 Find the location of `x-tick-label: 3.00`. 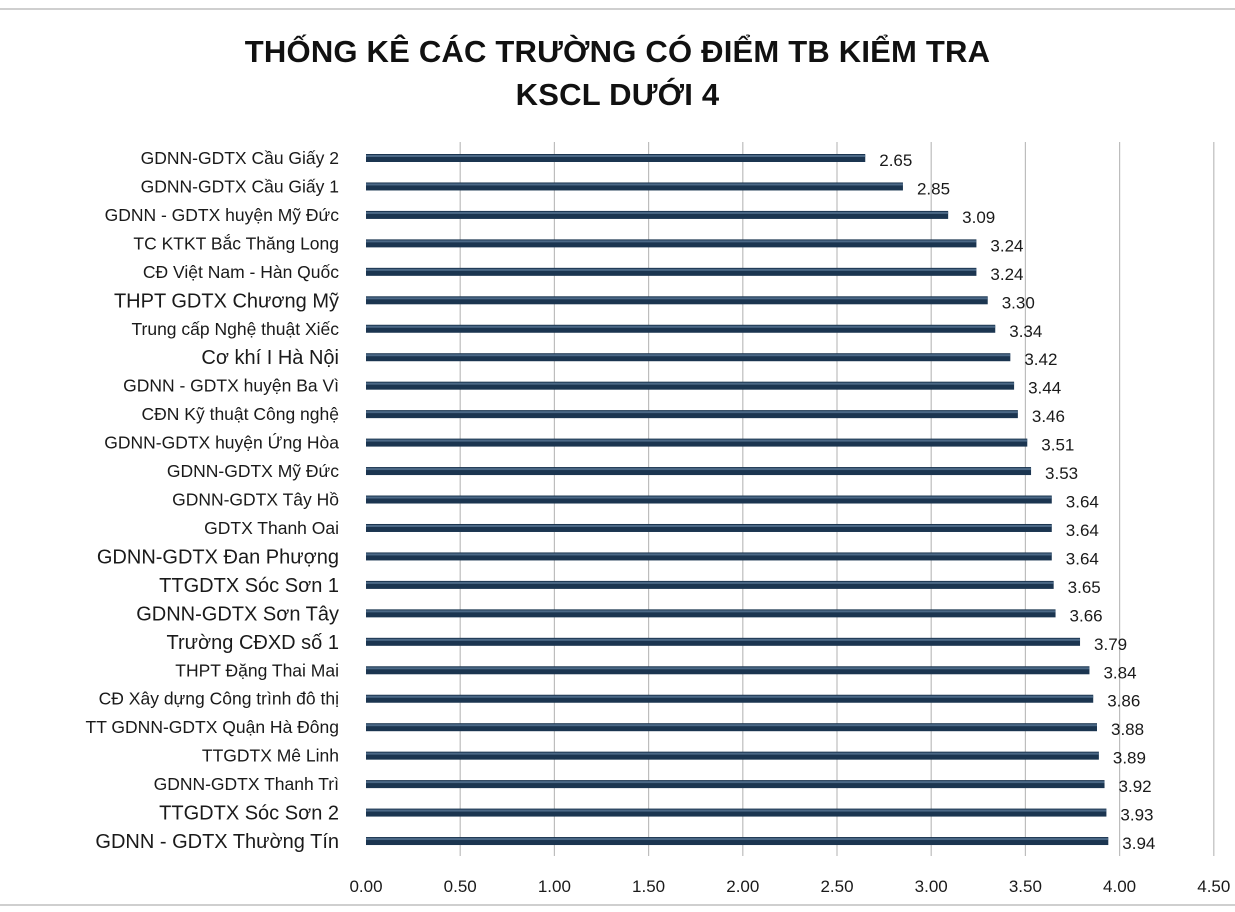

x-tick-label: 3.00 is located at coordinates (931, 886).